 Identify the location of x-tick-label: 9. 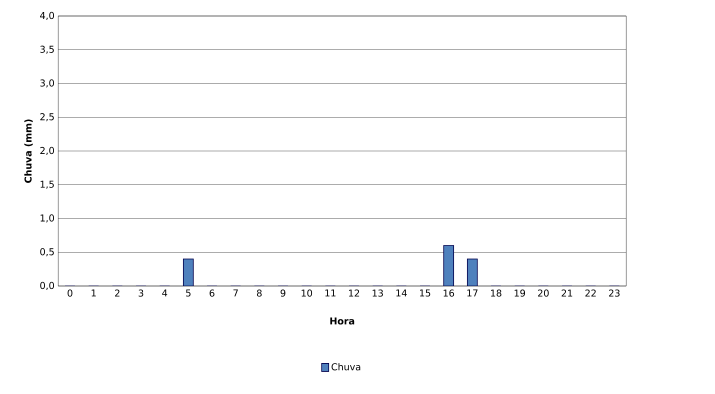
(283, 293).